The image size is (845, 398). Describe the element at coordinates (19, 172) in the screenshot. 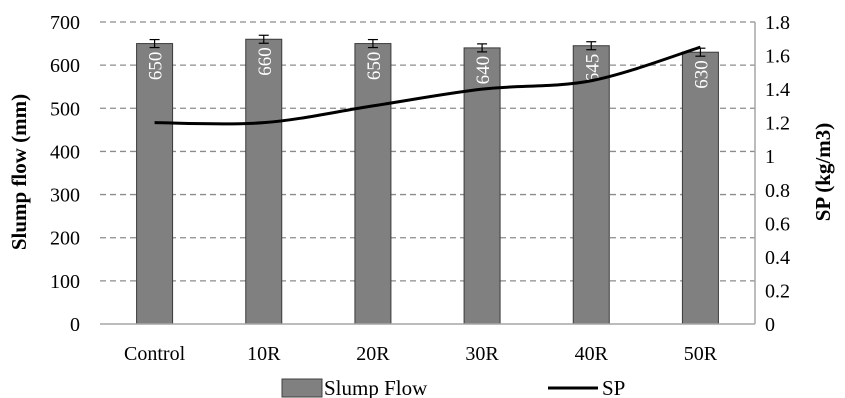

I see `left-y-axis-title: Slump flow (mm)` at that location.